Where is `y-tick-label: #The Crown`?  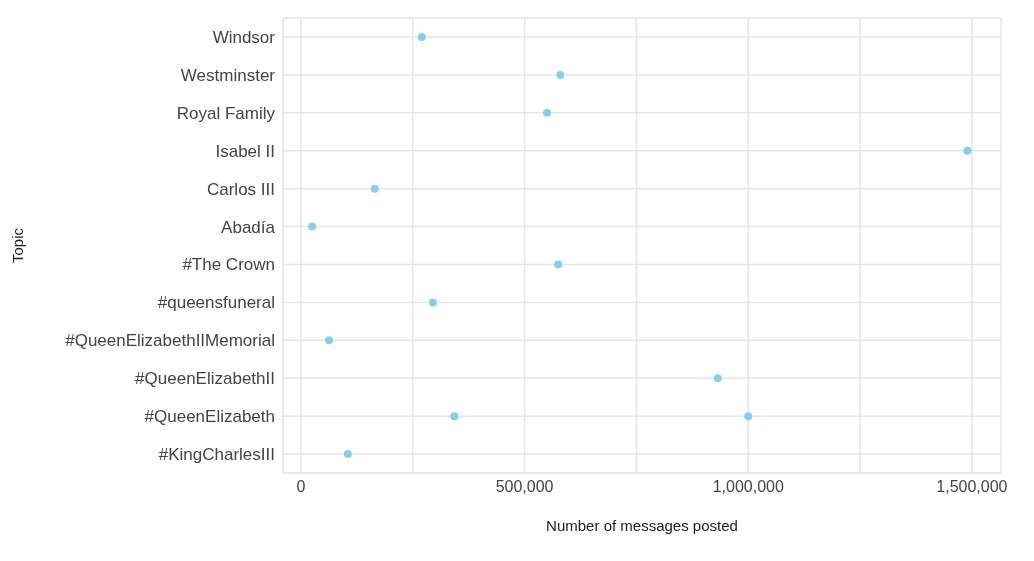 y-tick-label: #The Crown is located at coordinates (228, 265).